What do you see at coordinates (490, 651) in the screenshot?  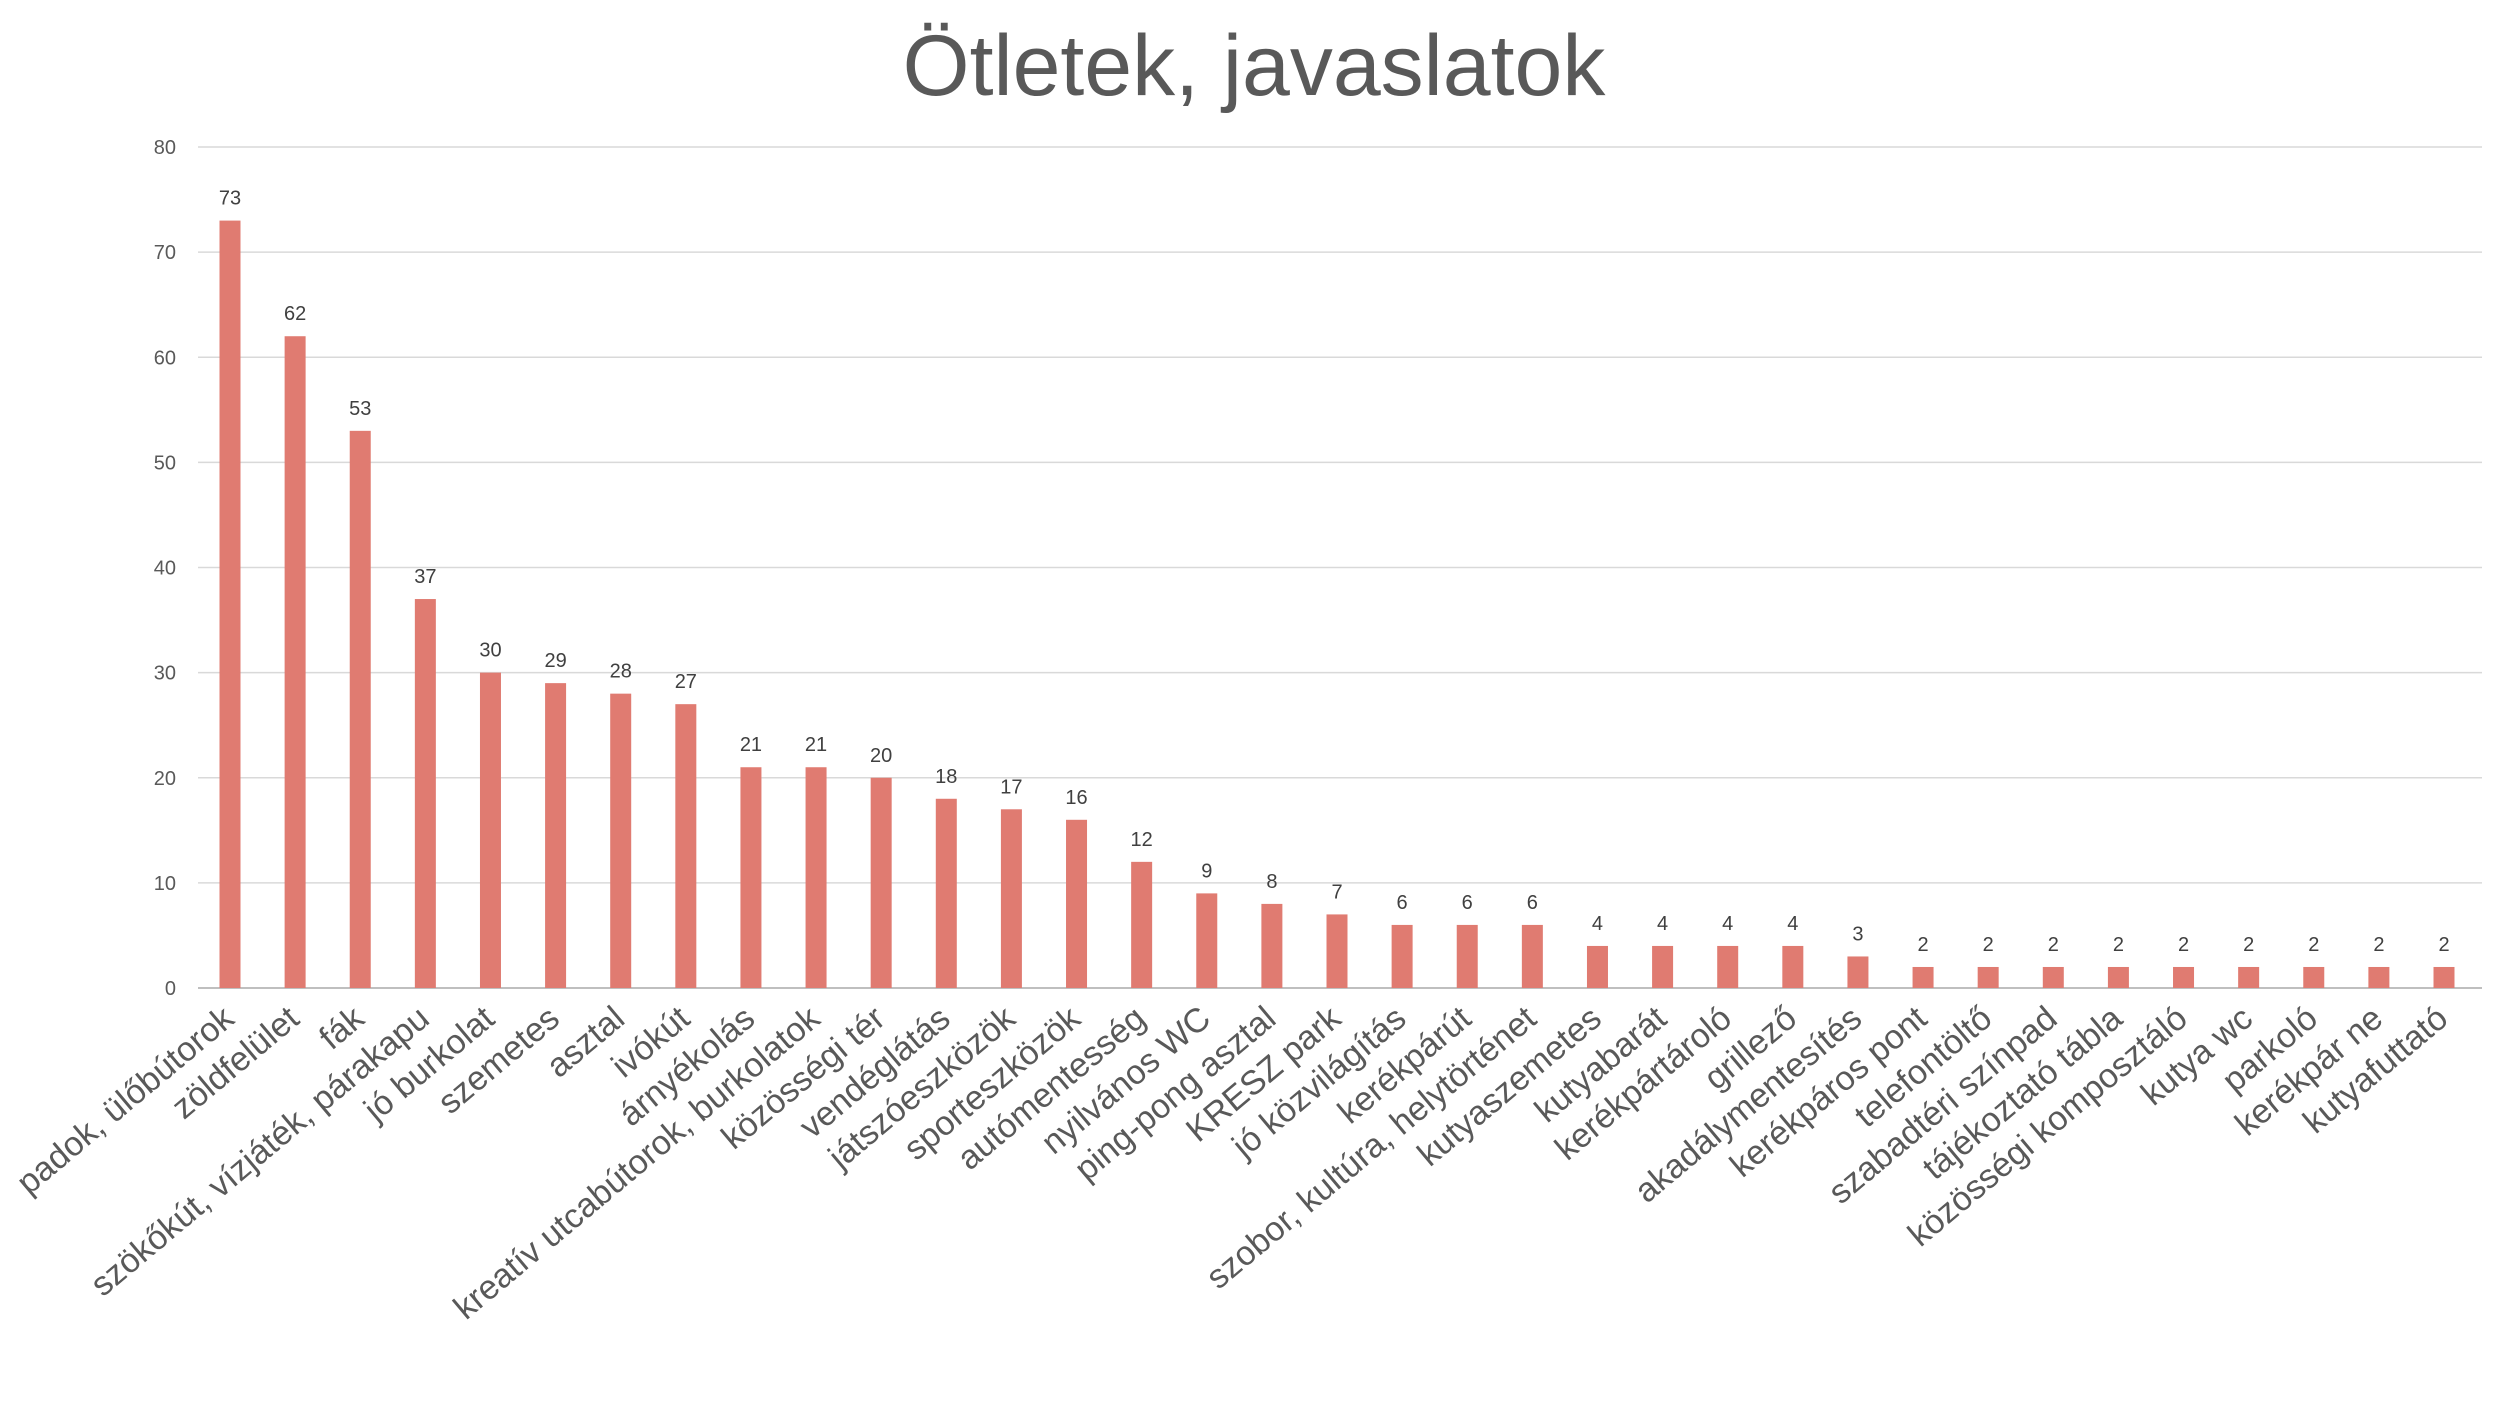 I see `data-label: 30` at bounding box center [490, 651].